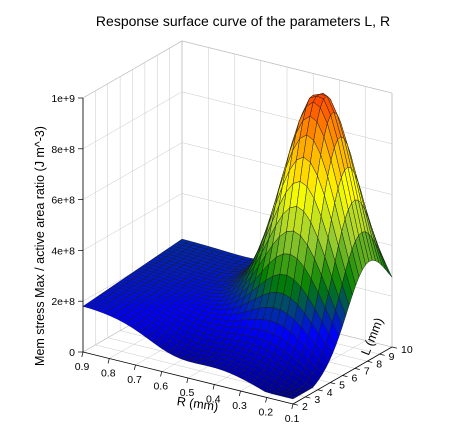 The image size is (474, 429). I want to click on z-tick-label: 1e+9, so click(63, 99).